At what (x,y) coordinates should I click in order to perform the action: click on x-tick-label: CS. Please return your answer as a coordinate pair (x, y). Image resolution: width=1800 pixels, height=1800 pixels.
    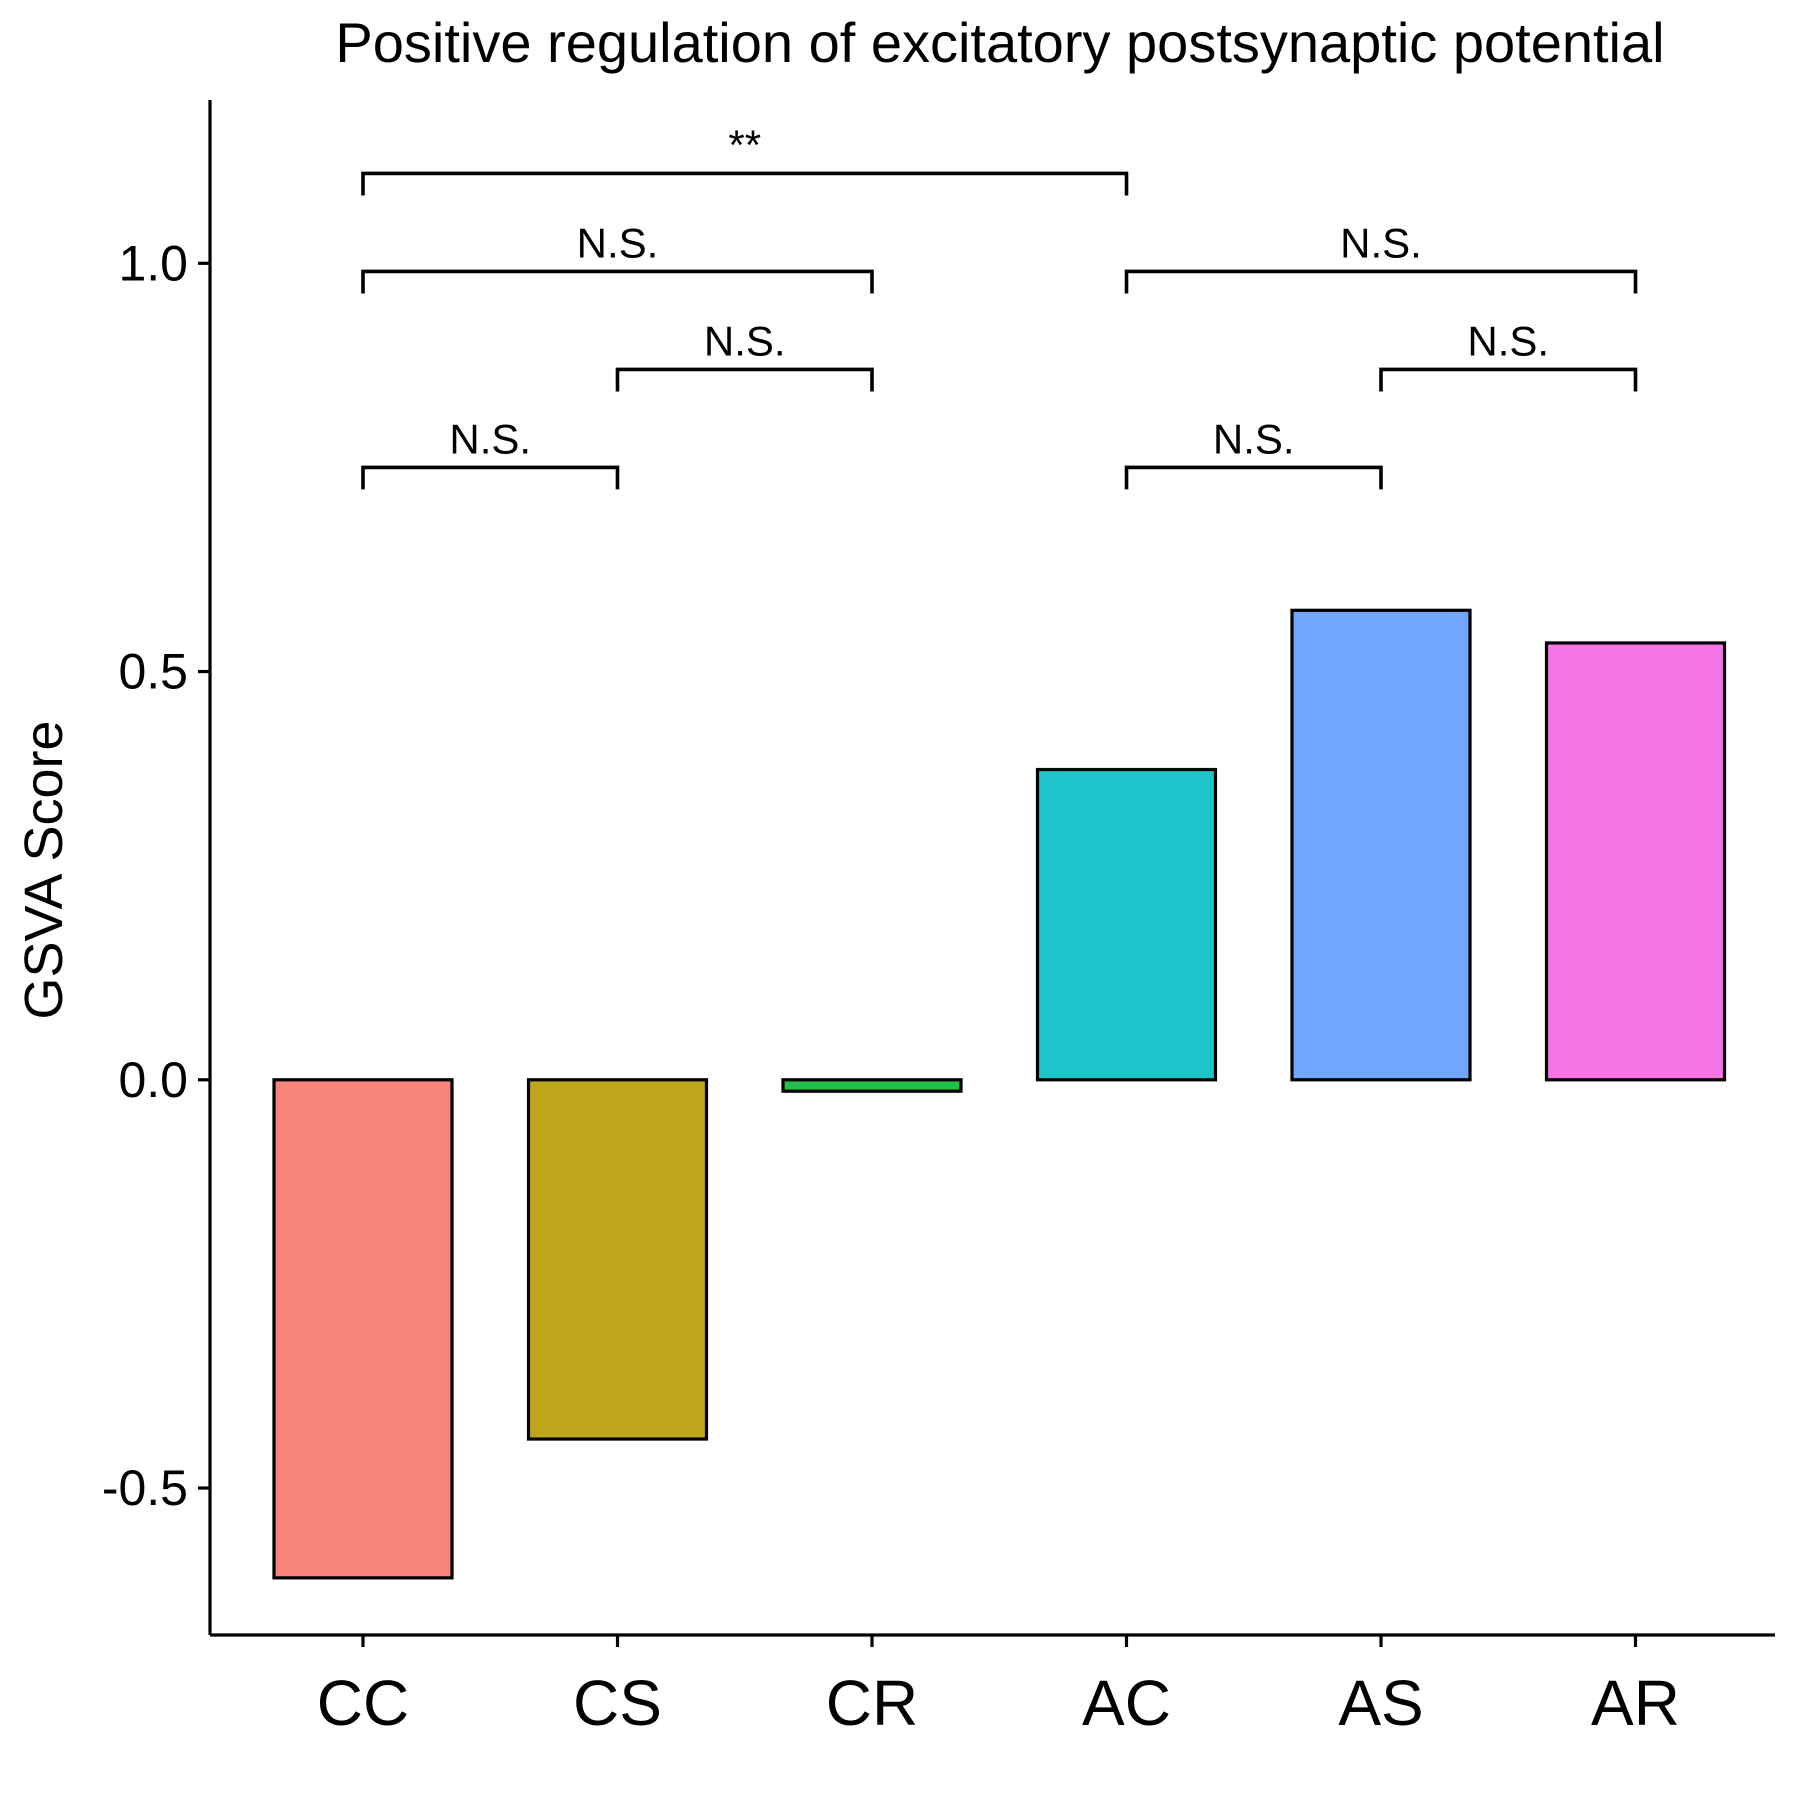
    Looking at the image, I should click on (617, 1703).